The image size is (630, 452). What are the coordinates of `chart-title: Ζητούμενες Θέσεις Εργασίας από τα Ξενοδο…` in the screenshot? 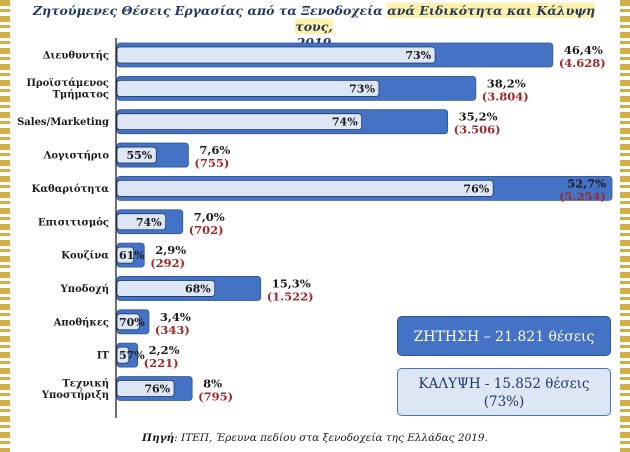 It's located at (314, 27).